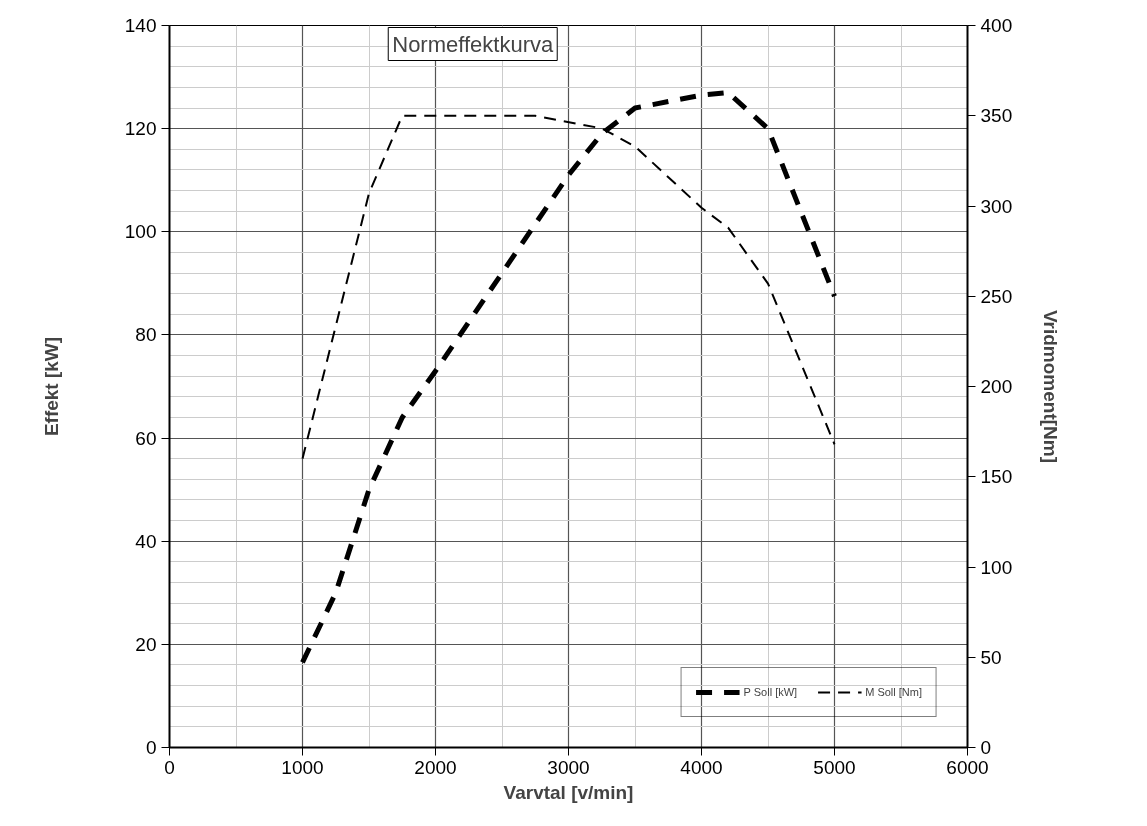 The height and width of the screenshot is (826, 1147). I want to click on y-tick-label: 120, so click(140, 129).